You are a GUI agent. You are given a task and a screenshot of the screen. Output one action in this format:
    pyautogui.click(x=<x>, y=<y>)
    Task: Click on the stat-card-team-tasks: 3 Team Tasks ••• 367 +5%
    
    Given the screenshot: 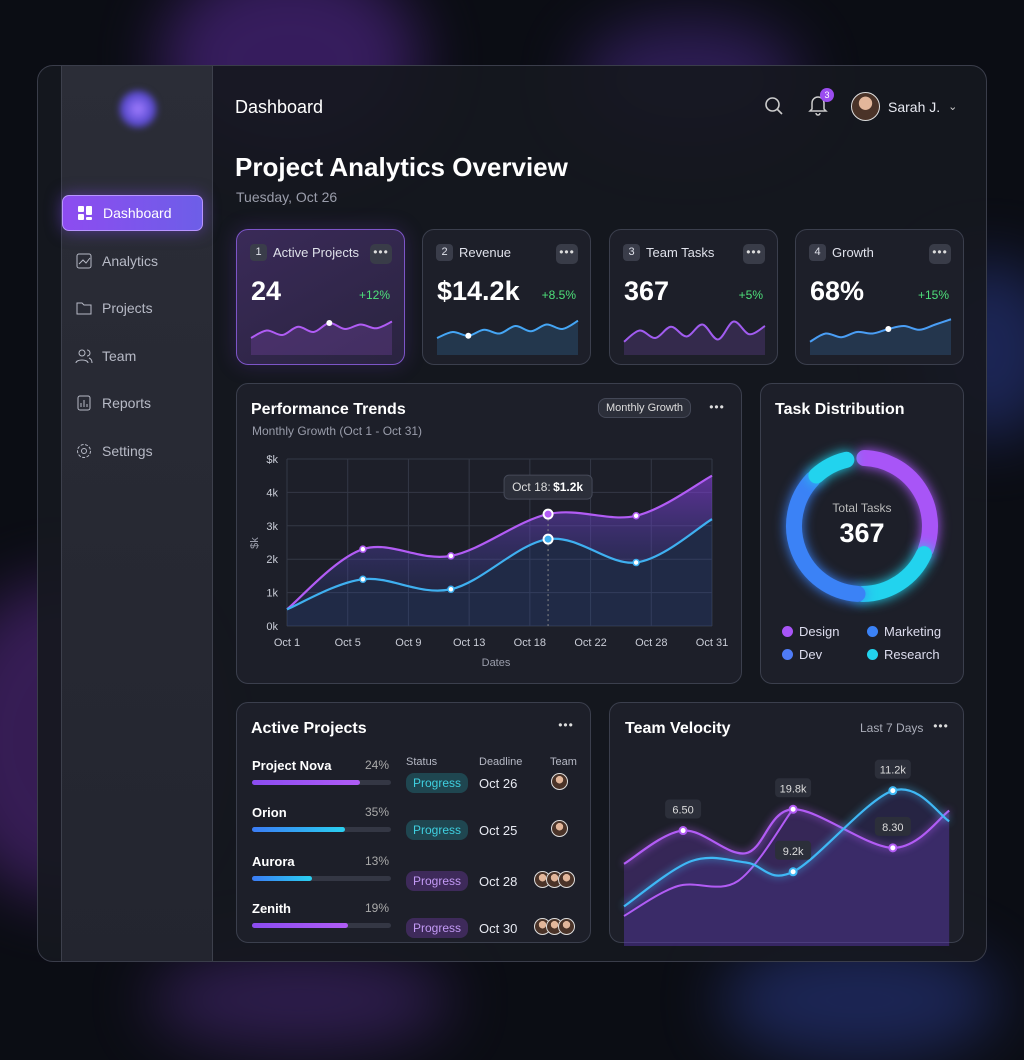 What is the action you would take?
    pyautogui.click(x=693, y=297)
    